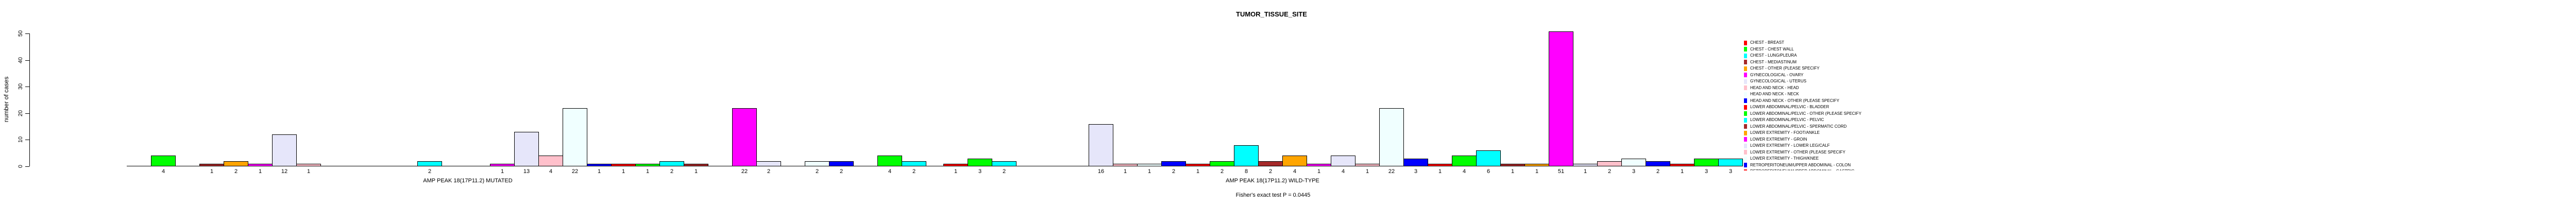  Describe the element at coordinates (1319, 165) in the screenshot. I see `bar-group2-cat16` at that location.